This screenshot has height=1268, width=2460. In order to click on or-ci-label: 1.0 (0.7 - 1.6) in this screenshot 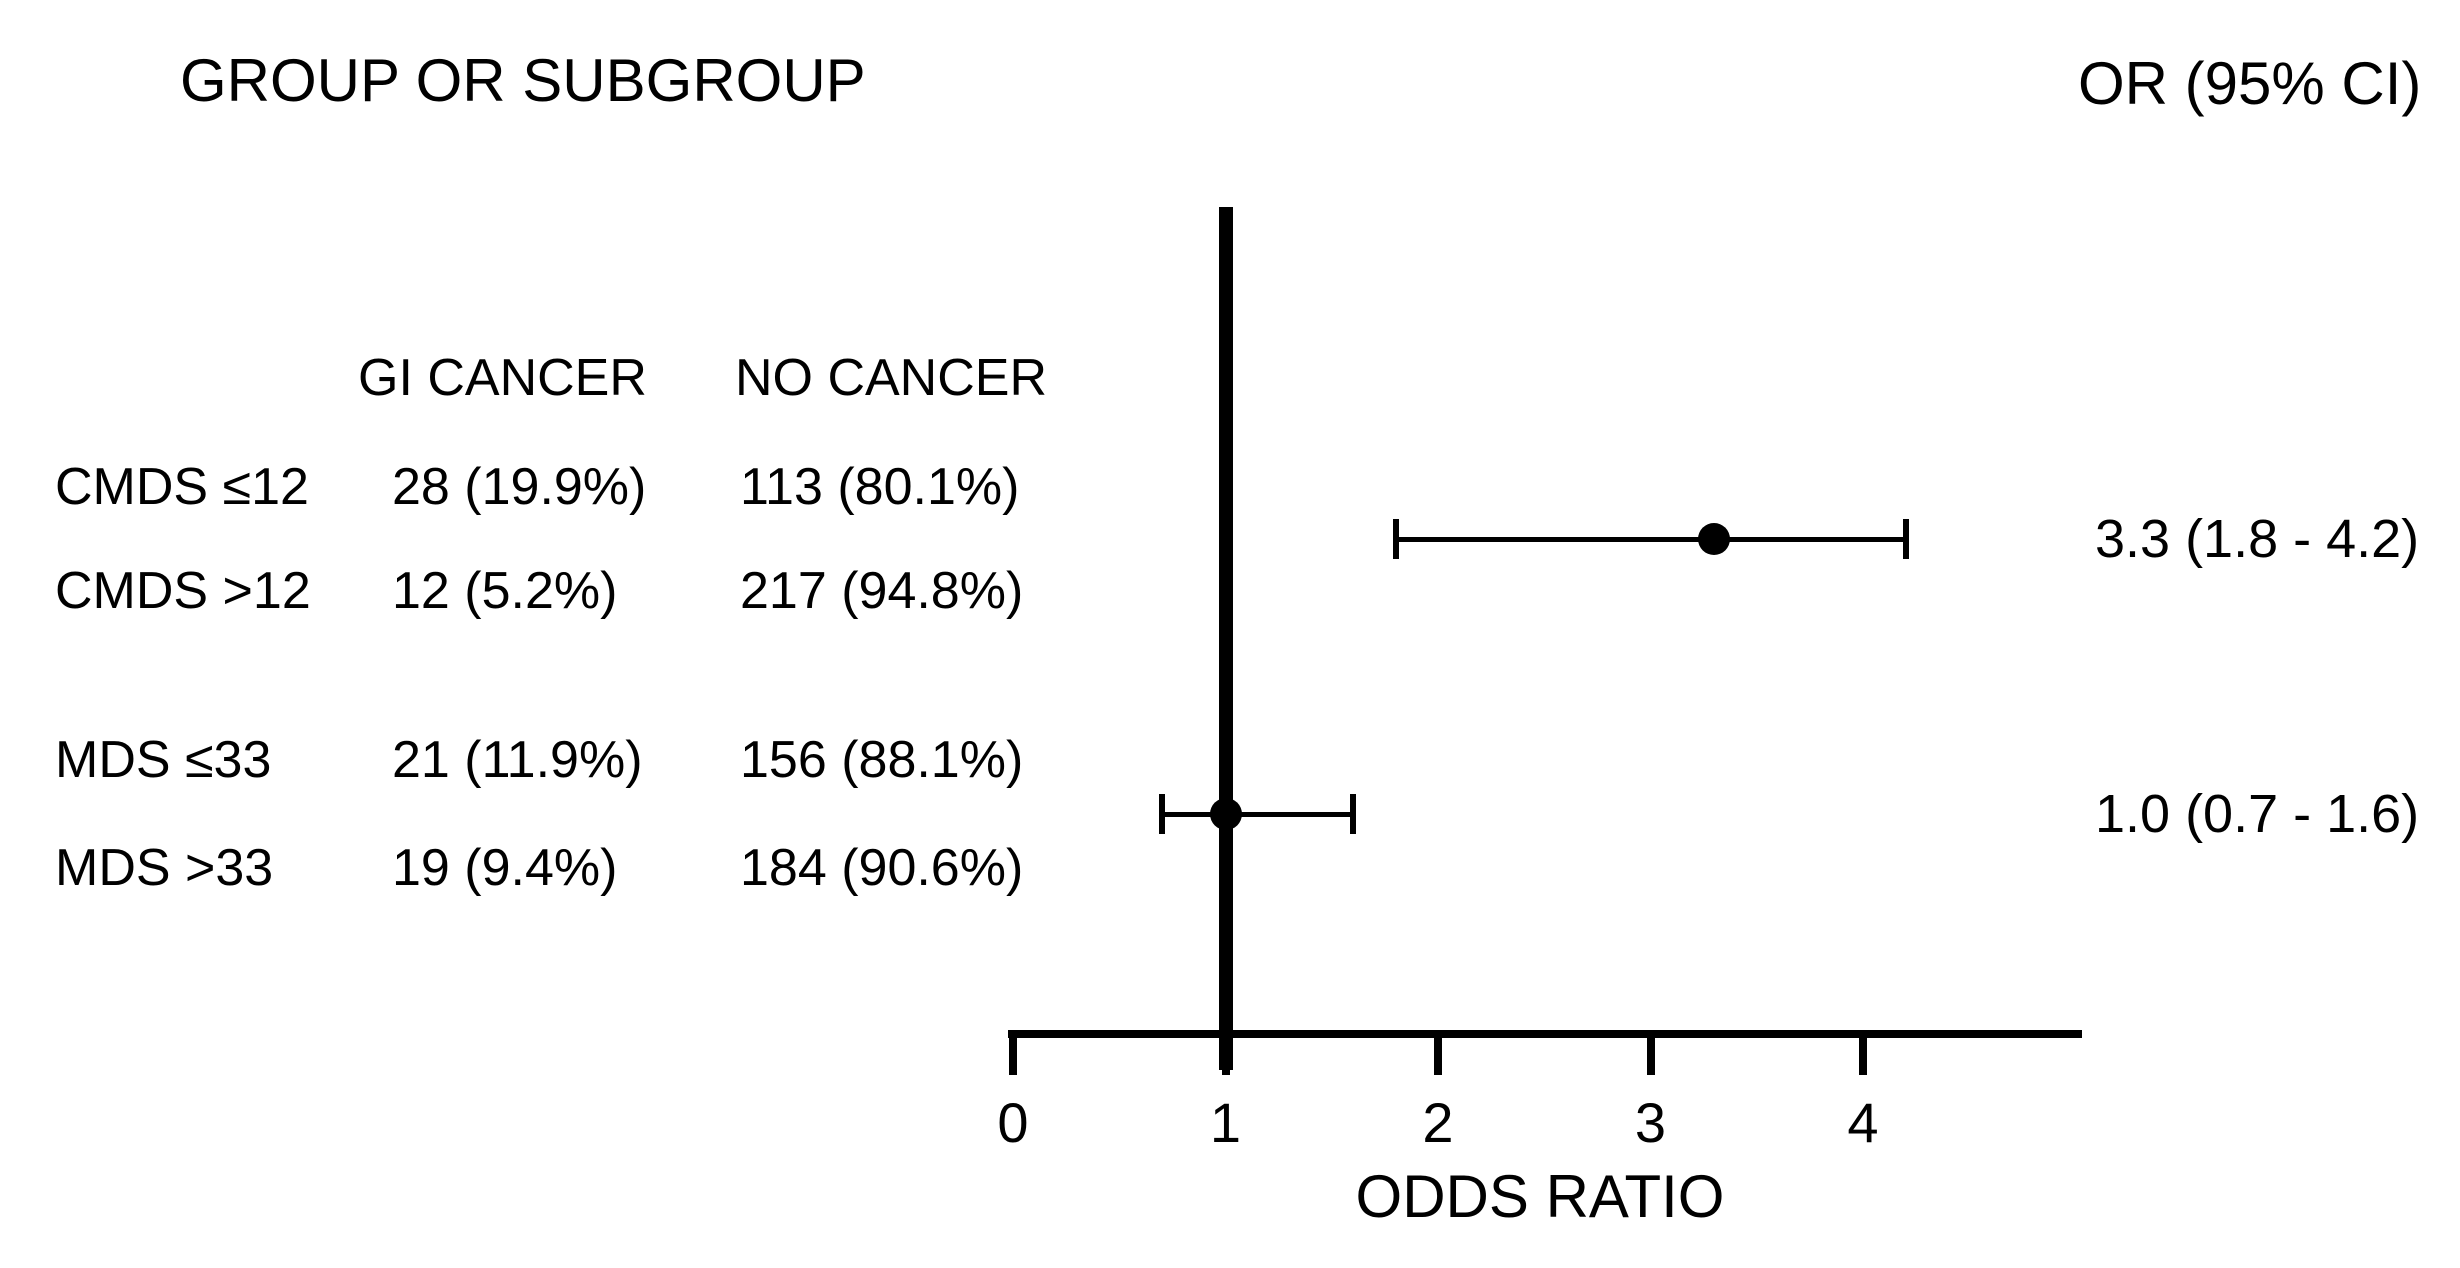, I will do `click(2257, 814)`.